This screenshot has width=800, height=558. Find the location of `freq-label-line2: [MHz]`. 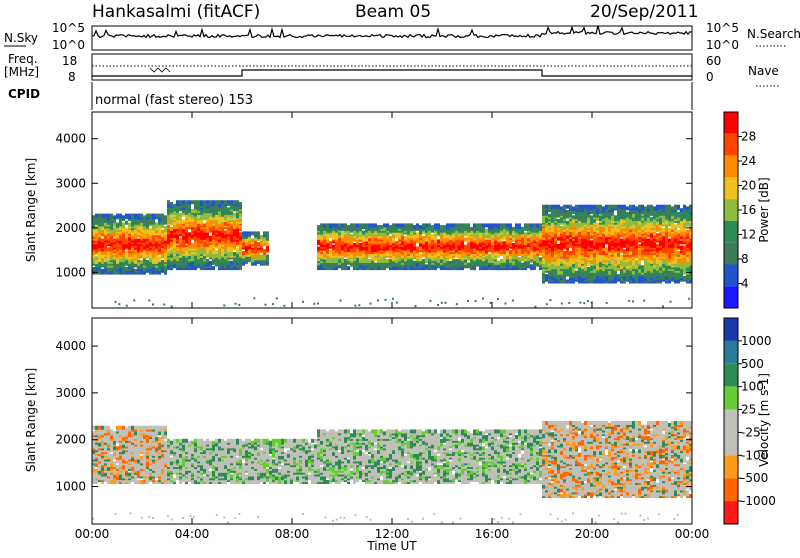

freq-label-line2: [MHz] is located at coordinates (21, 72).